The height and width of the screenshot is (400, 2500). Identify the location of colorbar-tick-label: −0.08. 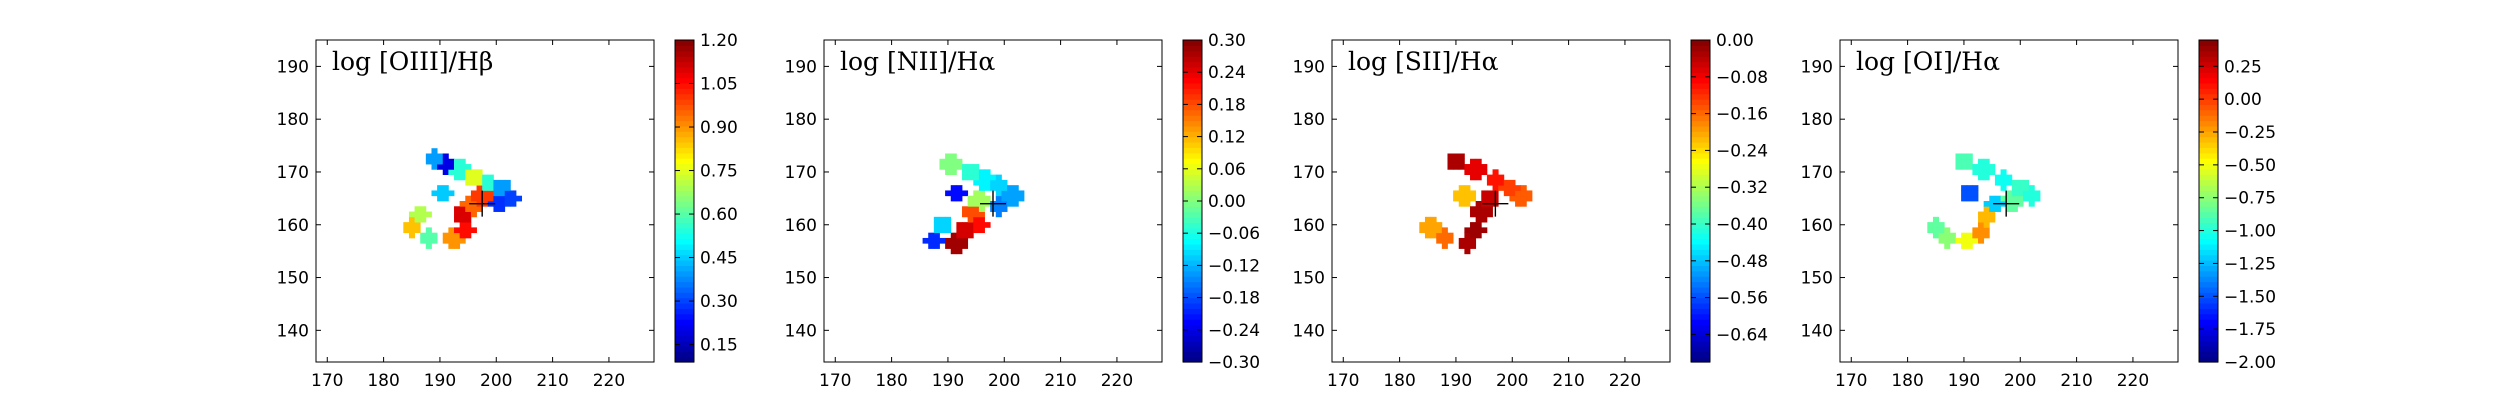
(1742, 78).